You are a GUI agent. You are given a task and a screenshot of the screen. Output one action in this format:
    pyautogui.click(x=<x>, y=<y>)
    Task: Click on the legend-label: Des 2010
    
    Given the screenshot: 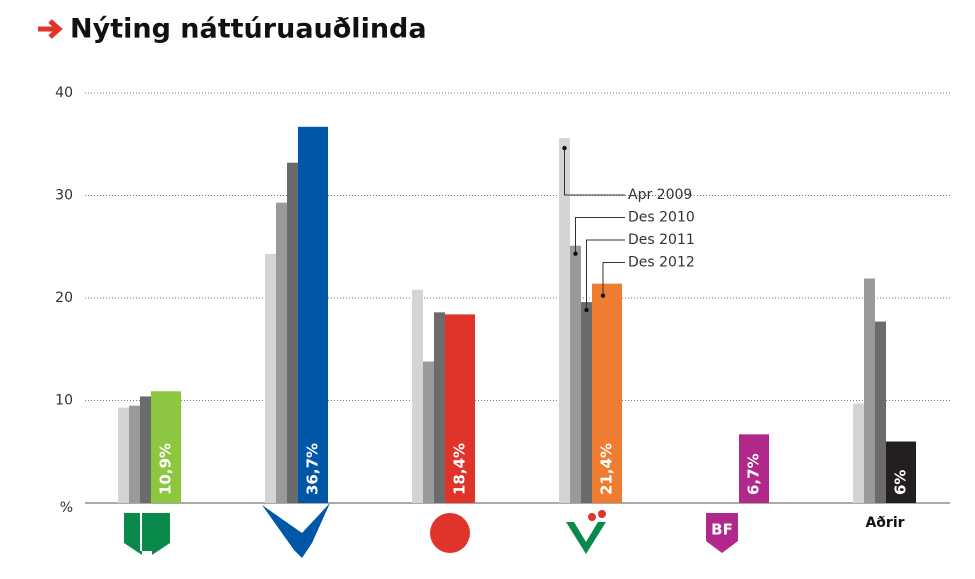 What is the action you would take?
    pyautogui.click(x=661, y=218)
    